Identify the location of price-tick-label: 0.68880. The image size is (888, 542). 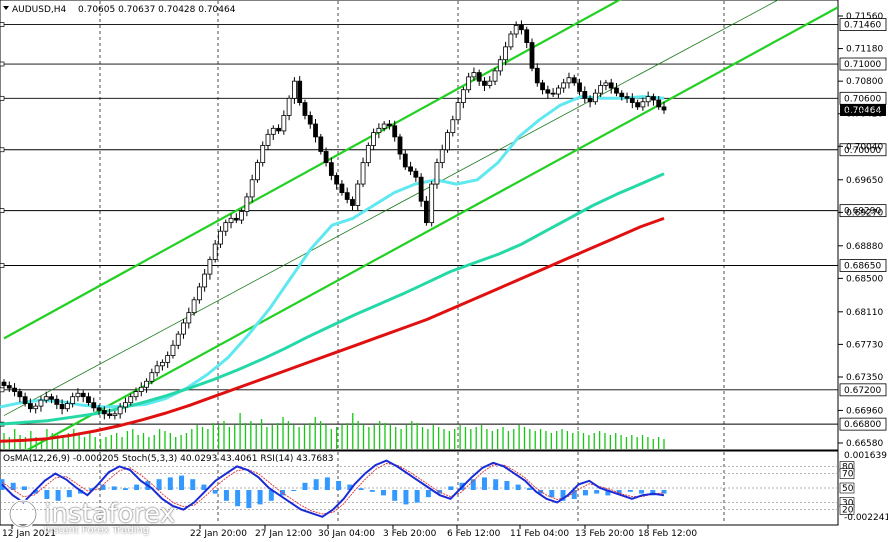
(864, 247).